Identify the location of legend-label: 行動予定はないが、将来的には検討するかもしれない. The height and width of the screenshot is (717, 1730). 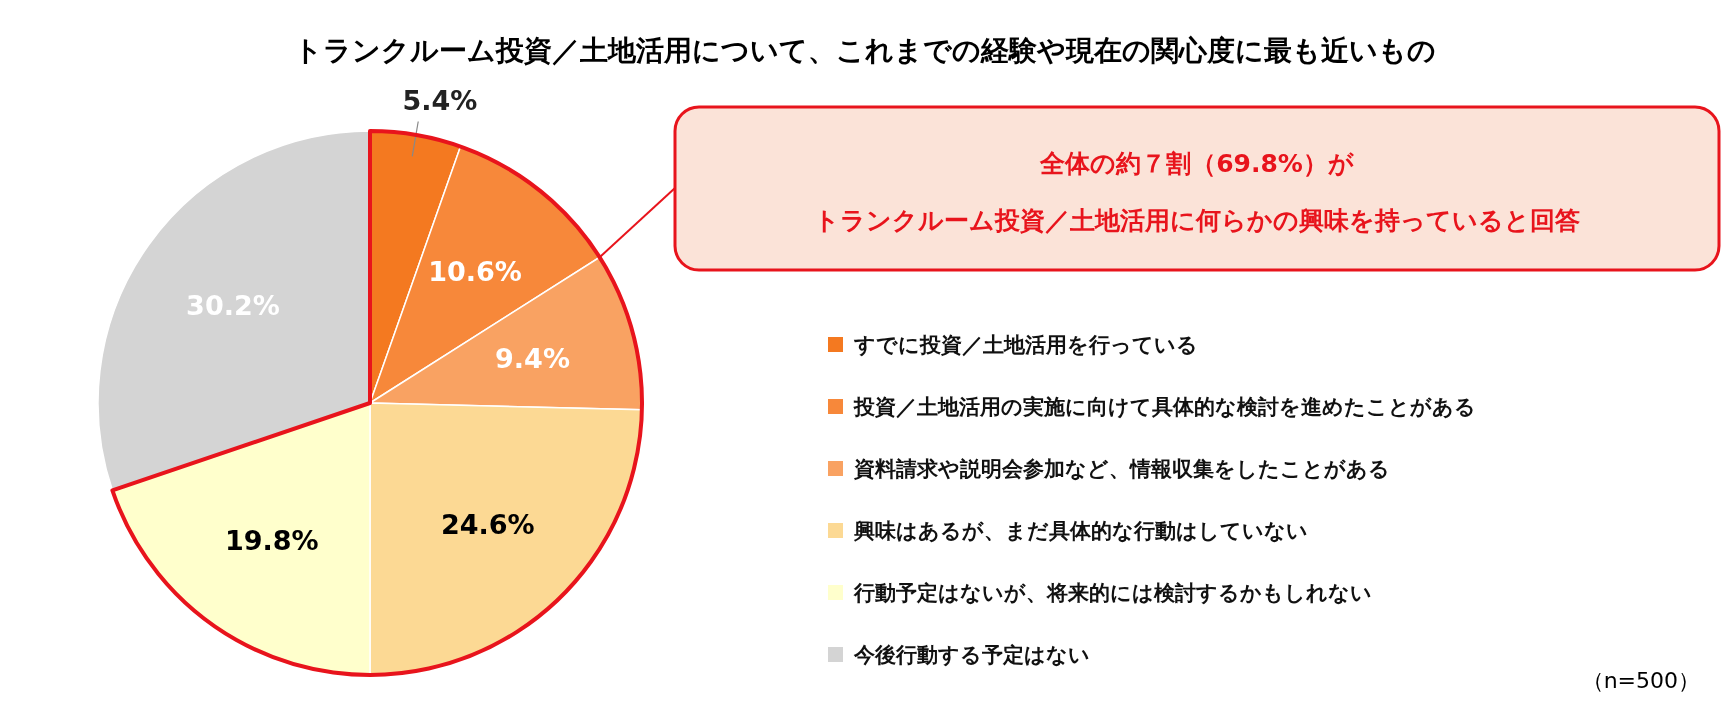
(1112, 593).